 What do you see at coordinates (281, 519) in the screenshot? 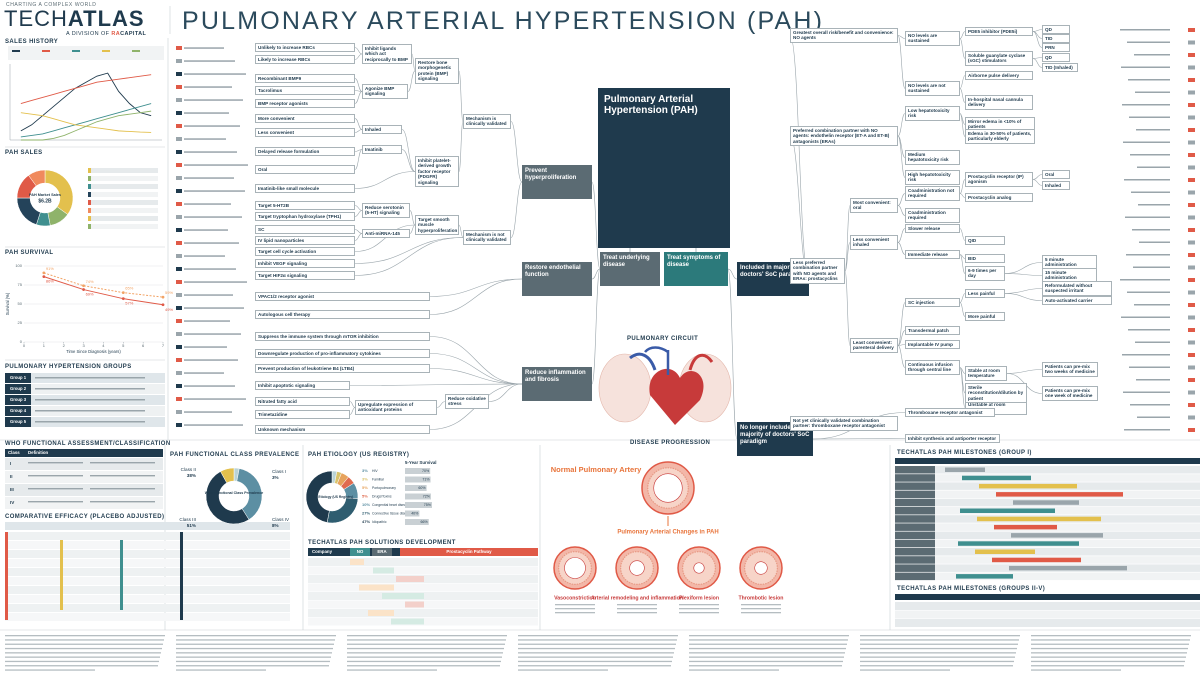
I see `category-label: Class IV` at bounding box center [281, 519].